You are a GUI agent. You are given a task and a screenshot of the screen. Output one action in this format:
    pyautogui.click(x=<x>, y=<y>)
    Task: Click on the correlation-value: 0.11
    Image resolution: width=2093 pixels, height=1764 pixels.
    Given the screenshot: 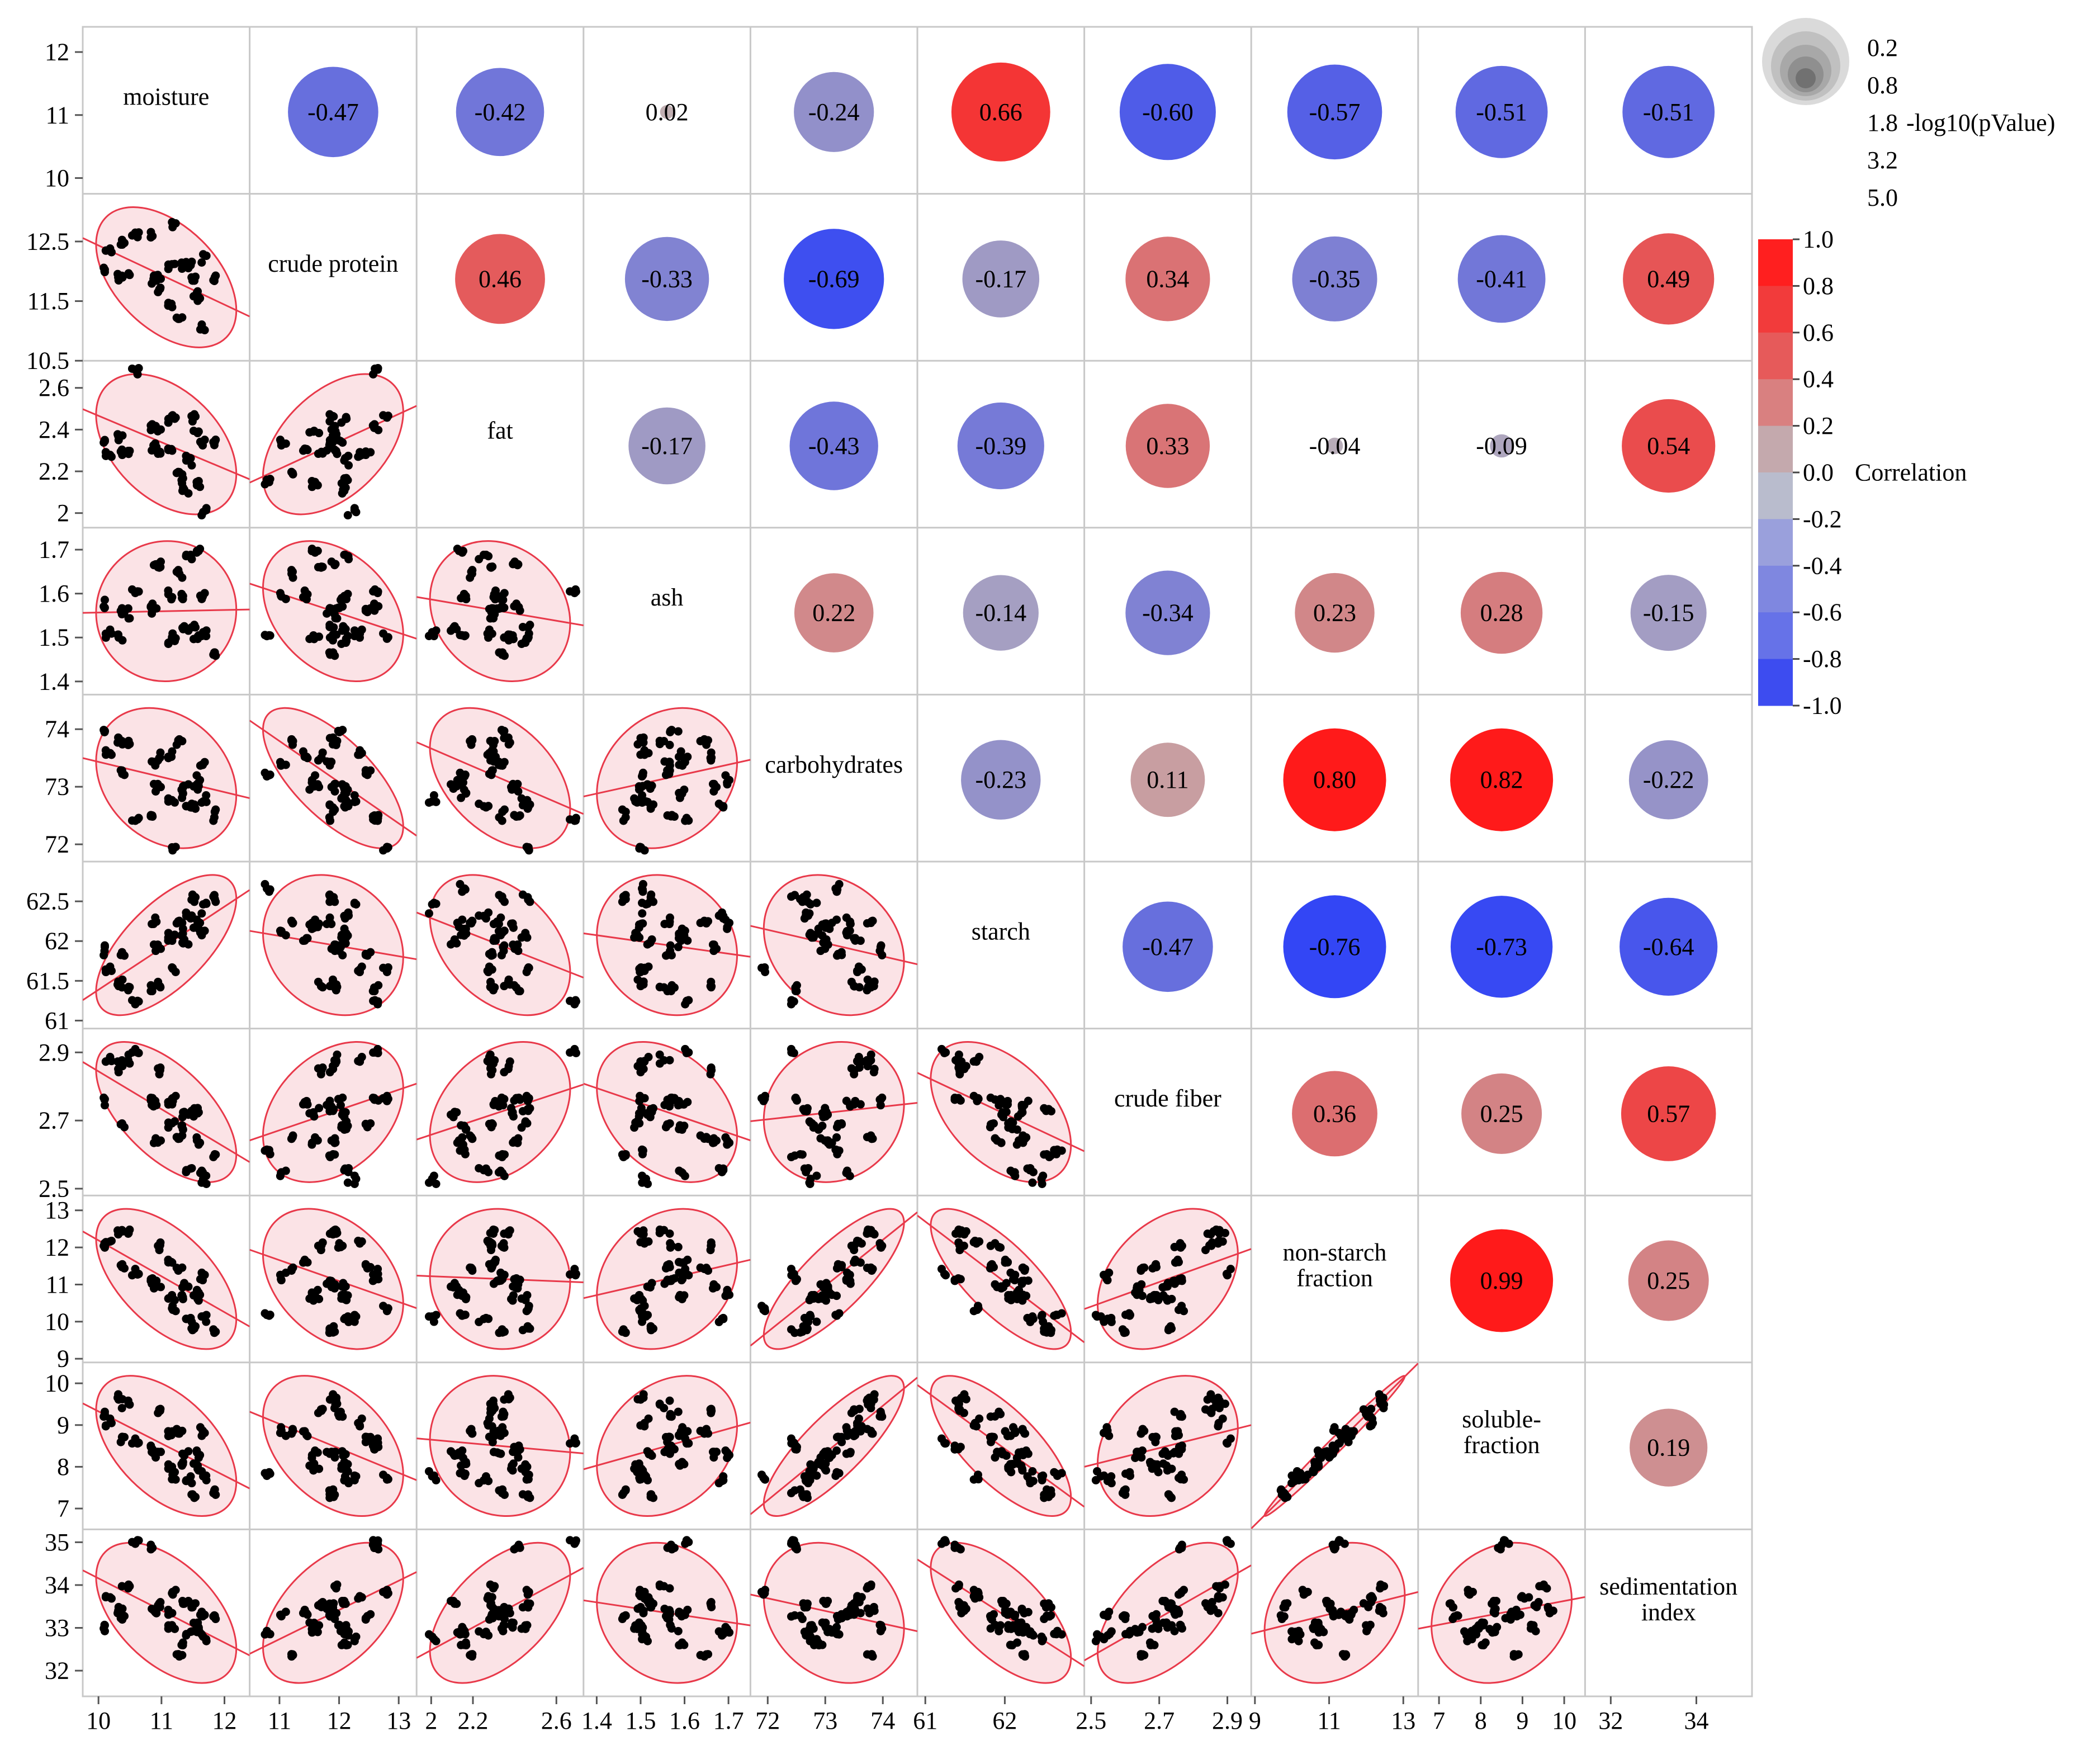 What is the action you would take?
    pyautogui.click(x=1168, y=779)
    